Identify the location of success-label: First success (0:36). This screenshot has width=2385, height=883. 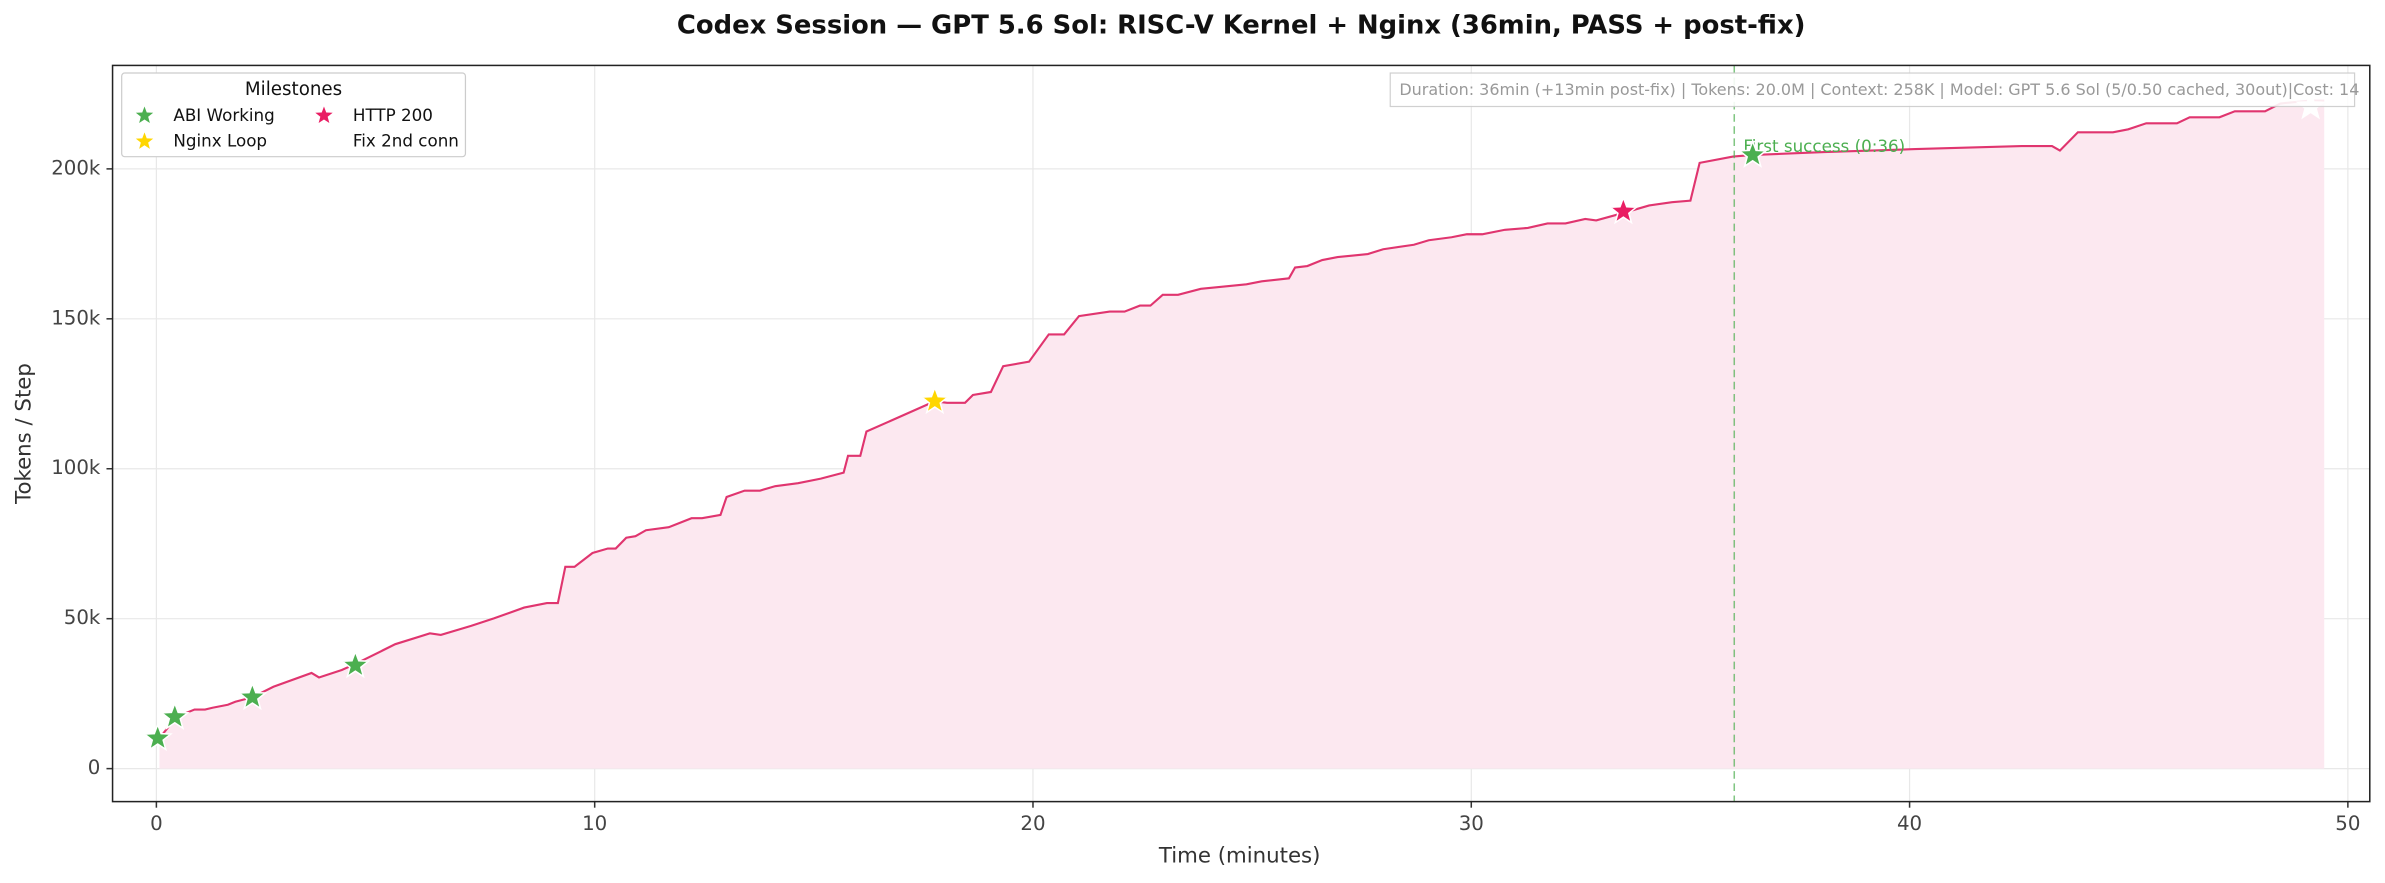
(1824, 146).